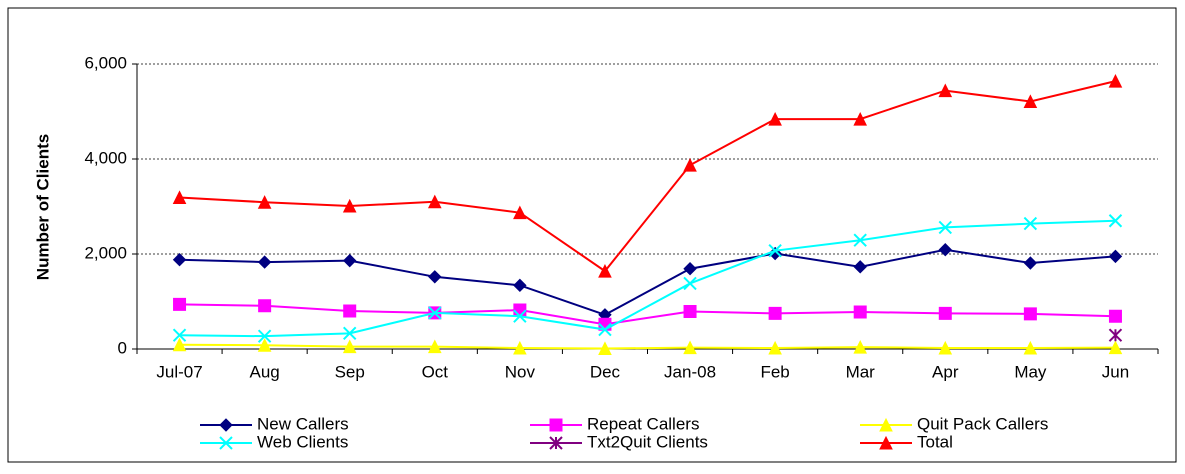 The image size is (1185, 474). Describe the element at coordinates (303, 423) in the screenshot. I see `legend-label: New Callers` at that location.